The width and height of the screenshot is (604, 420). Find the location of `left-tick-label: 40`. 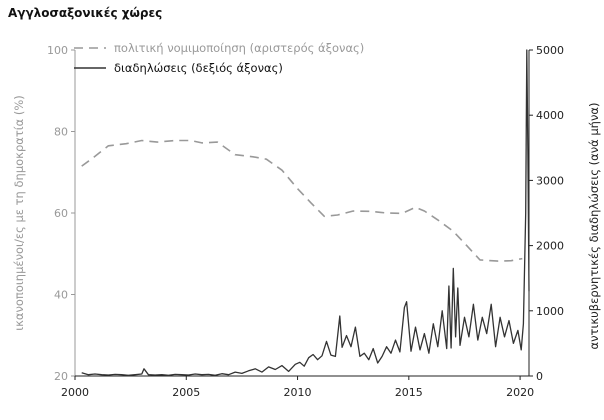

left-tick-label: 40 is located at coordinates (61, 295).